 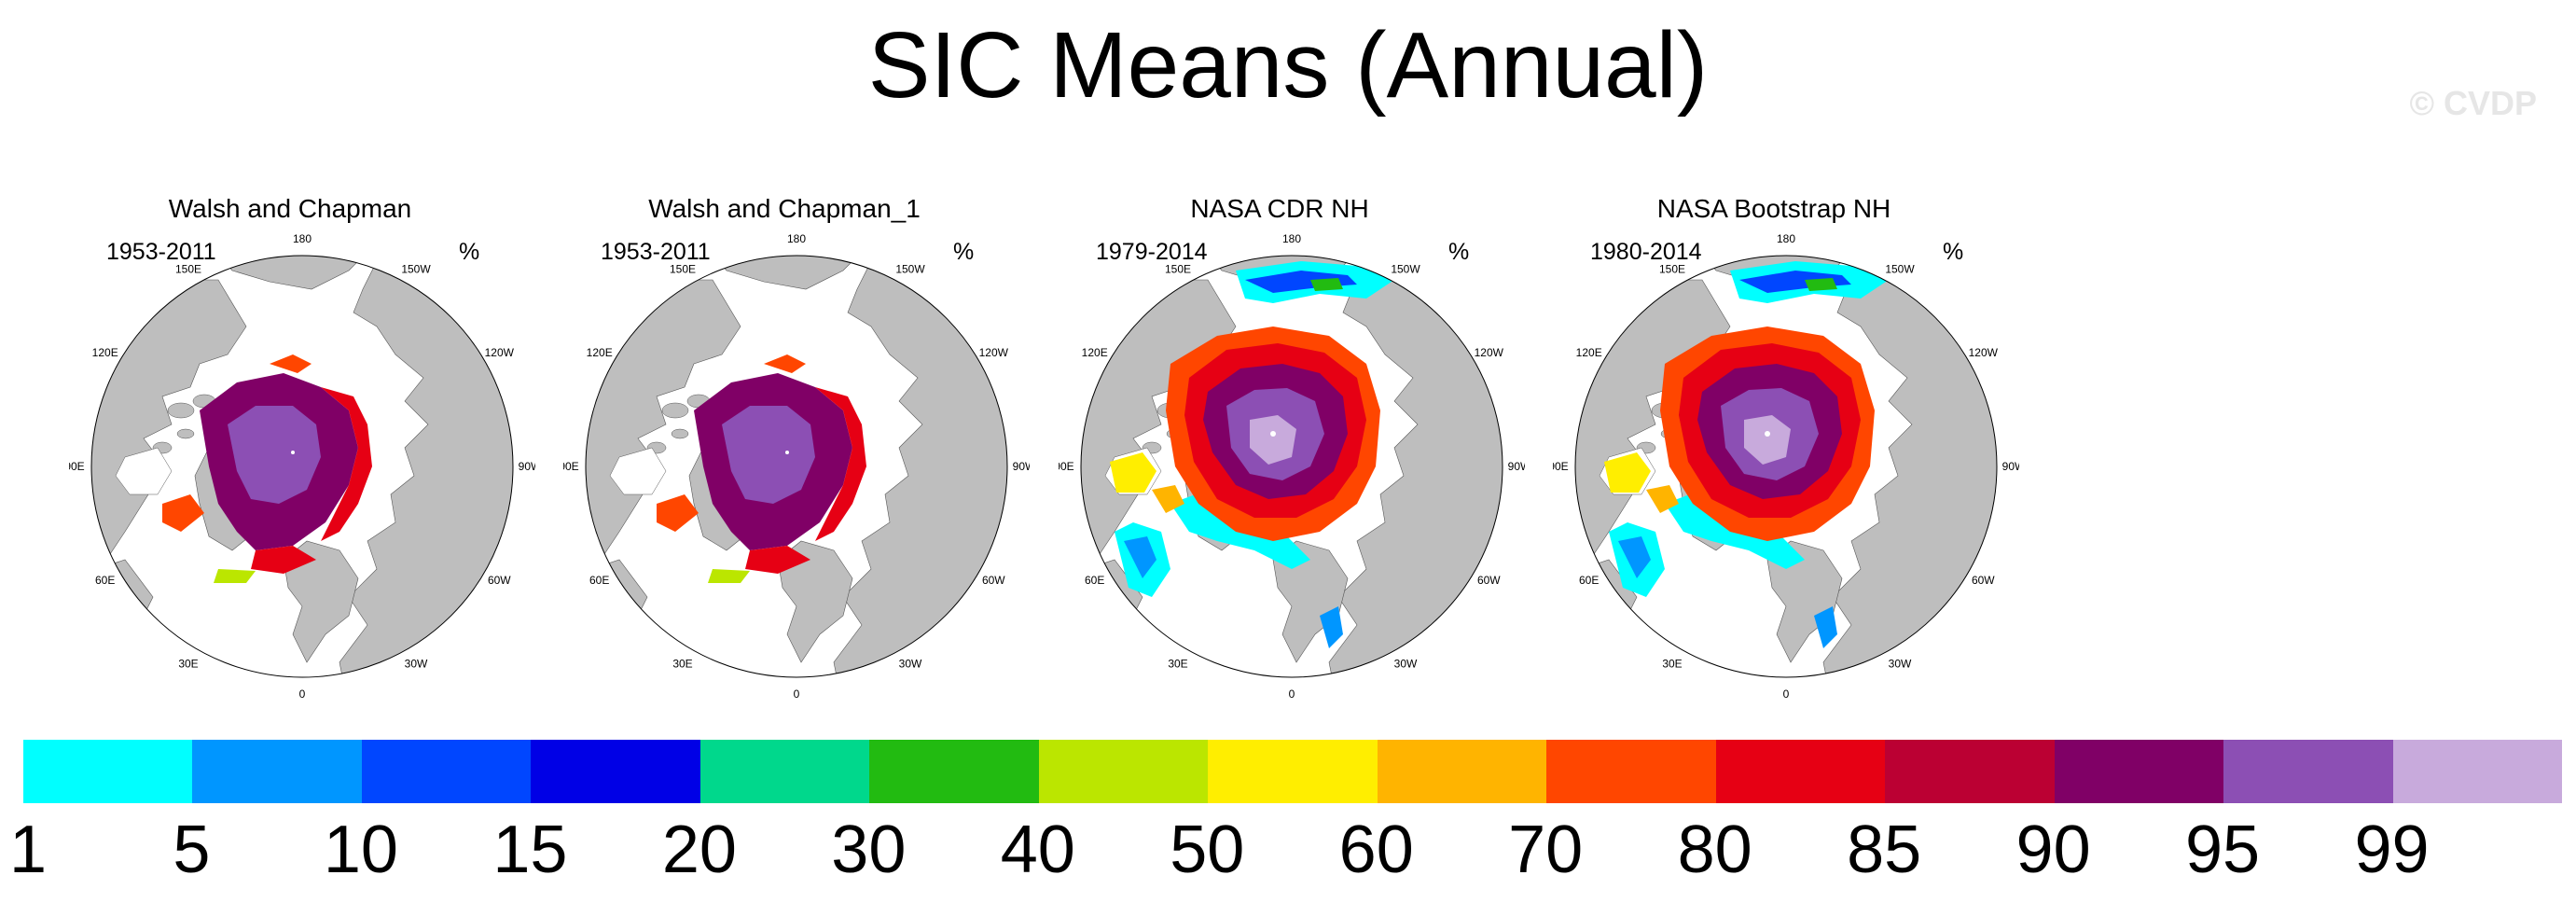 What do you see at coordinates (1037, 850) in the screenshot?
I see `colorbar-label: 40` at bounding box center [1037, 850].